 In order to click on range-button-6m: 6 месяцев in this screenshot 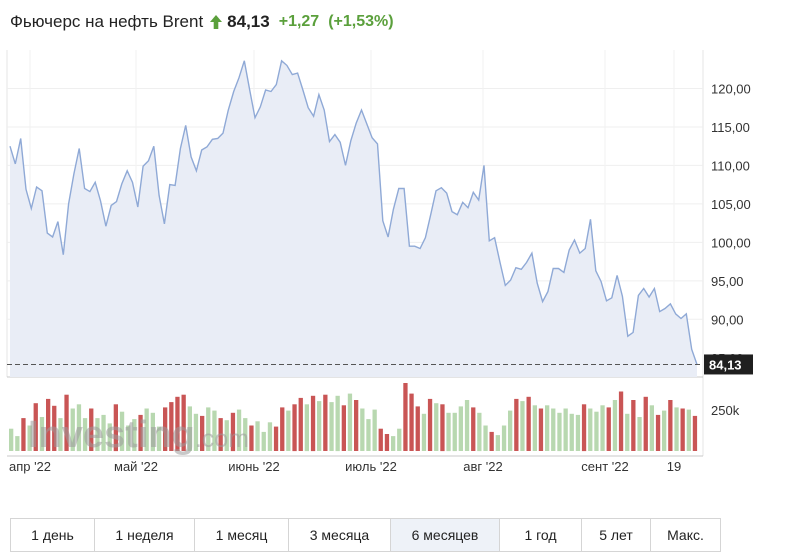, I will do `click(445, 535)`.